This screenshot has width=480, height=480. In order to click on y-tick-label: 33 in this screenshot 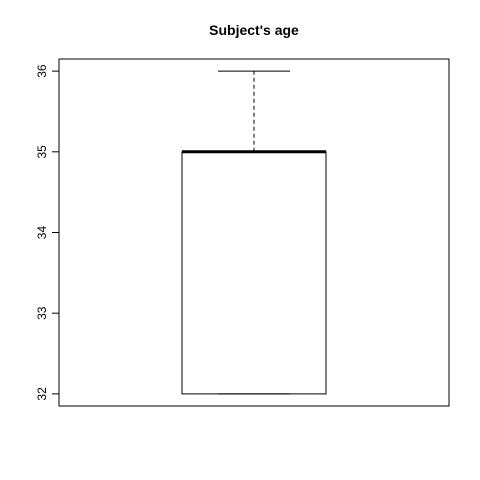, I will do `click(42, 313)`.